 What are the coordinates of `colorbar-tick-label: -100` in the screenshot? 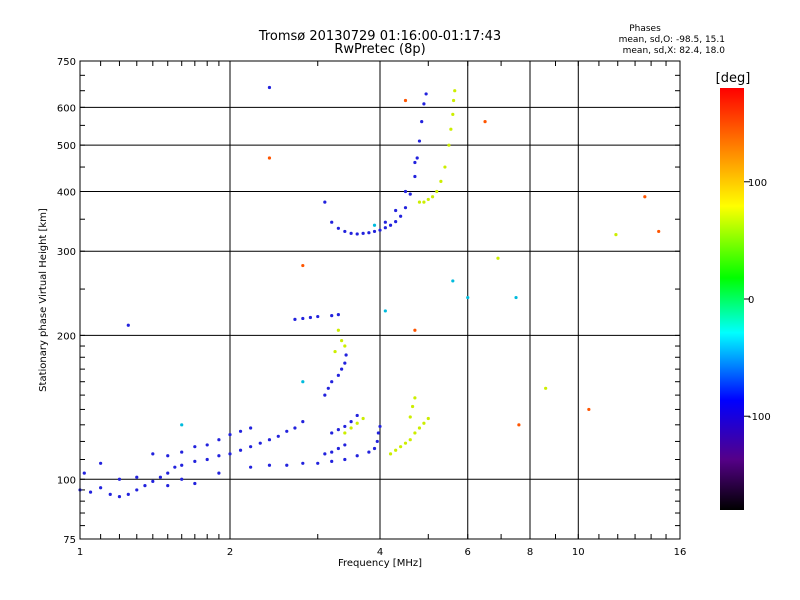 It's located at (759, 417).